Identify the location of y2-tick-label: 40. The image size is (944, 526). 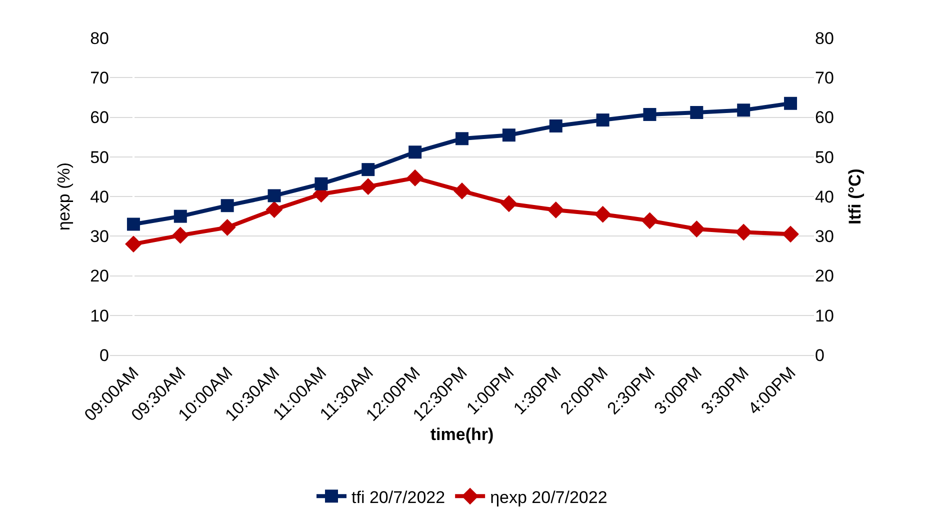
(824, 196).